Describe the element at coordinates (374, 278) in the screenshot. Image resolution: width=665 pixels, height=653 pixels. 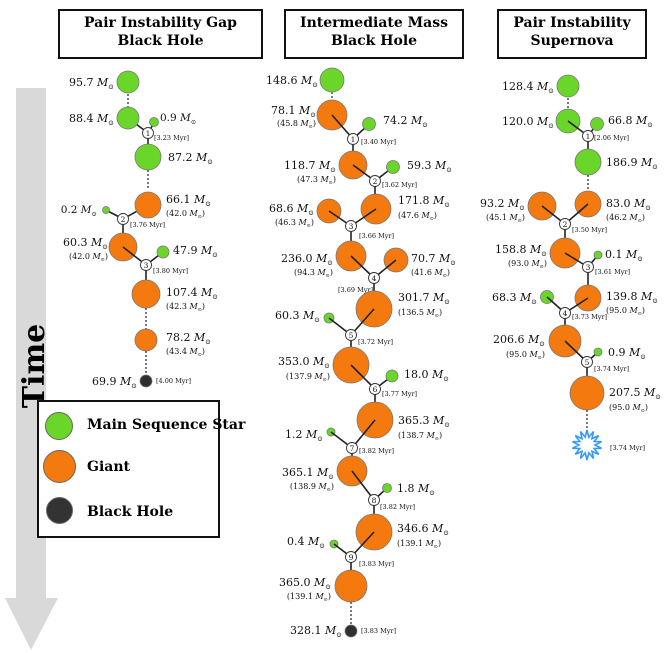
I see `merger-number: 4` at that location.